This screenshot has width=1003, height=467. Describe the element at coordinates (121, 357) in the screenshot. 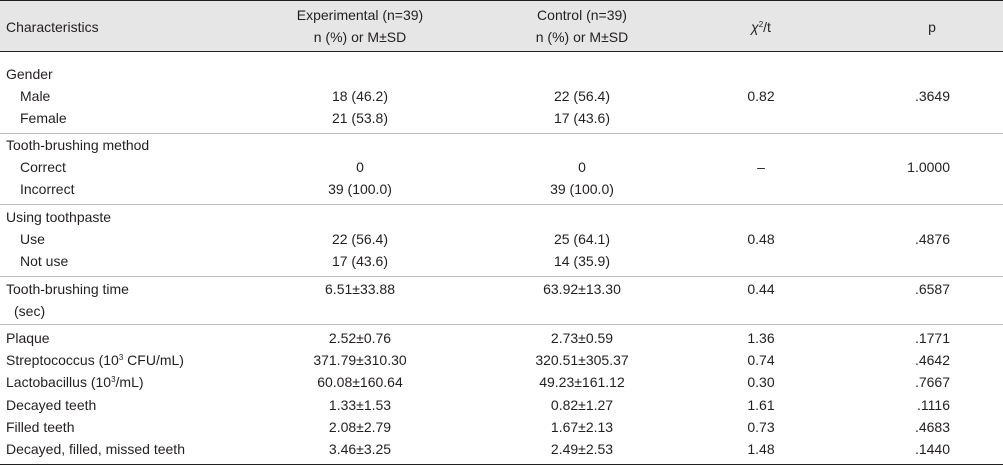

I see `strep-label-sup: 3` at that location.